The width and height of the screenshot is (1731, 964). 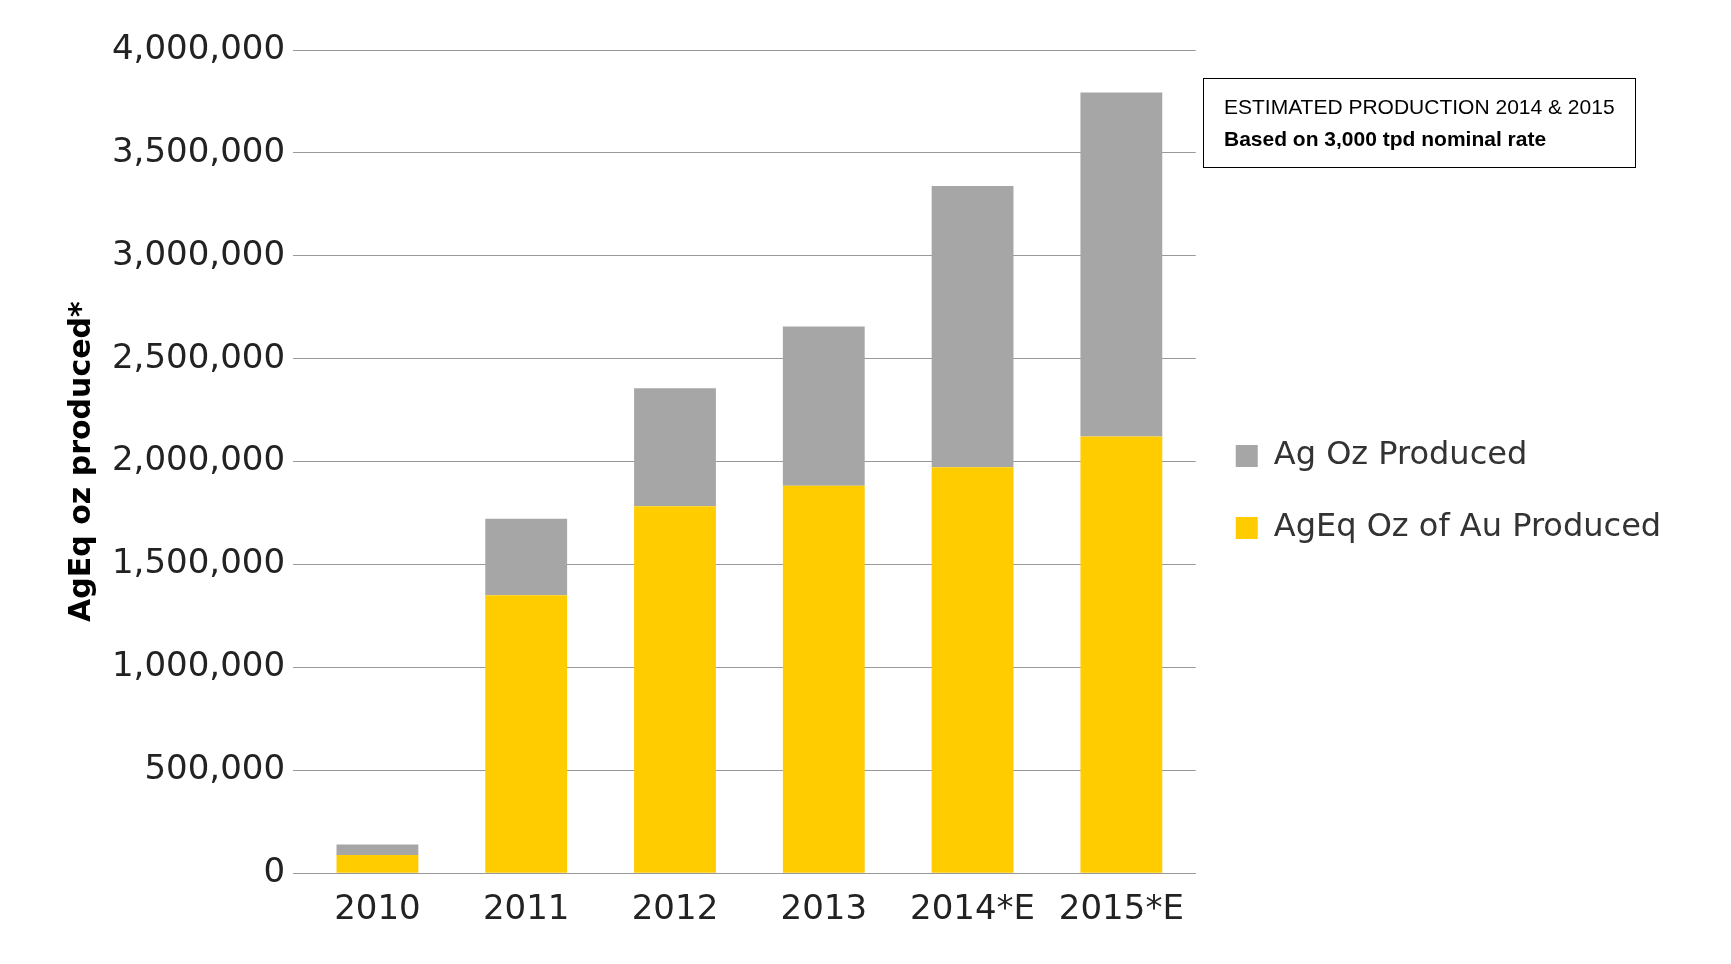 What do you see at coordinates (198, 252) in the screenshot?
I see `y-tick-label: 3,000,000` at bounding box center [198, 252].